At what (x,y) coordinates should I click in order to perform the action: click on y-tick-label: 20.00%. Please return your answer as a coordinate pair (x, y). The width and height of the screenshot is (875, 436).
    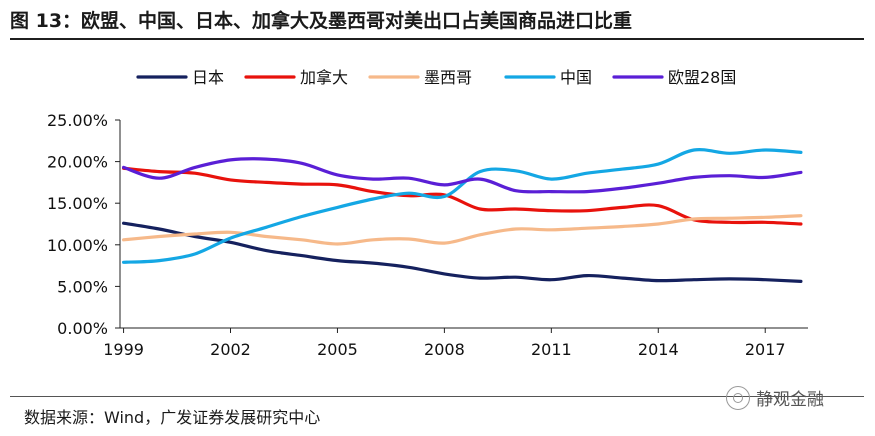
    Looking at the image, I should click on (77, 162).